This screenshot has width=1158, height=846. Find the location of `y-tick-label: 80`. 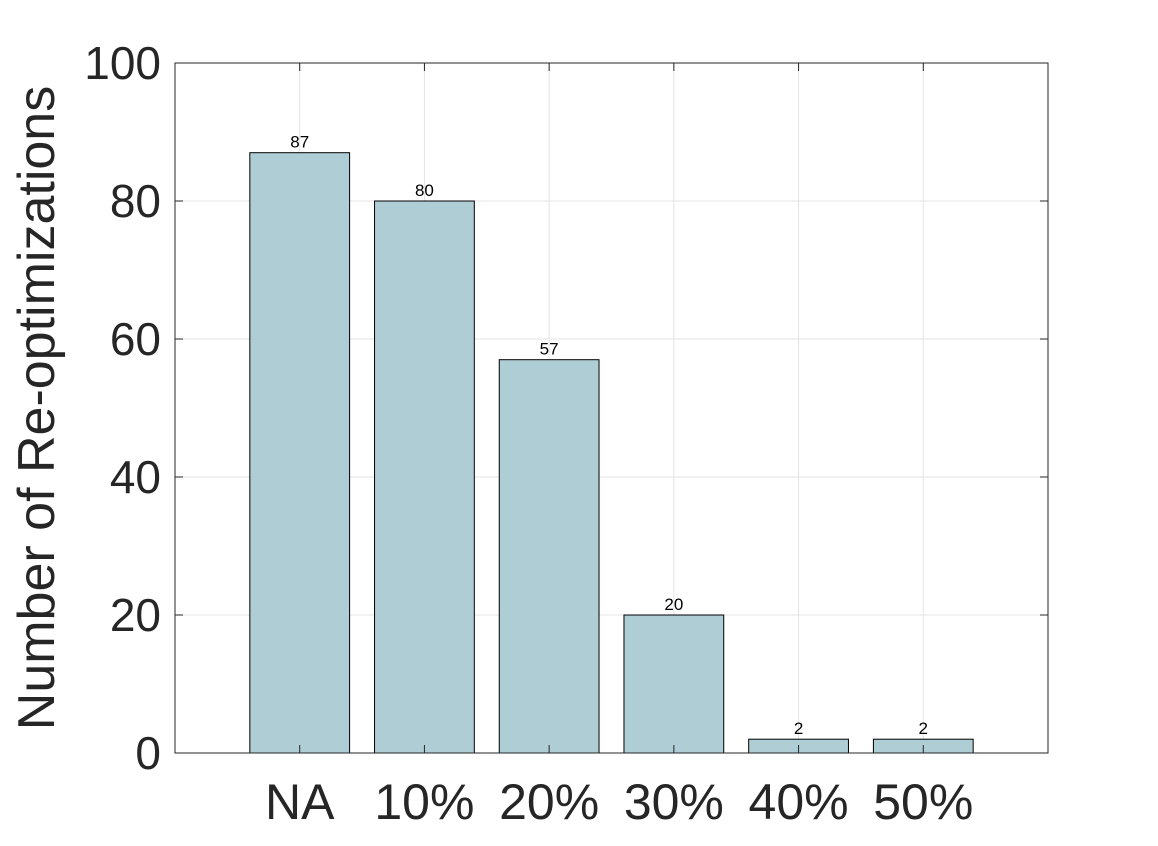

y-tick-label: 80 is located at coordinates (135, 201).